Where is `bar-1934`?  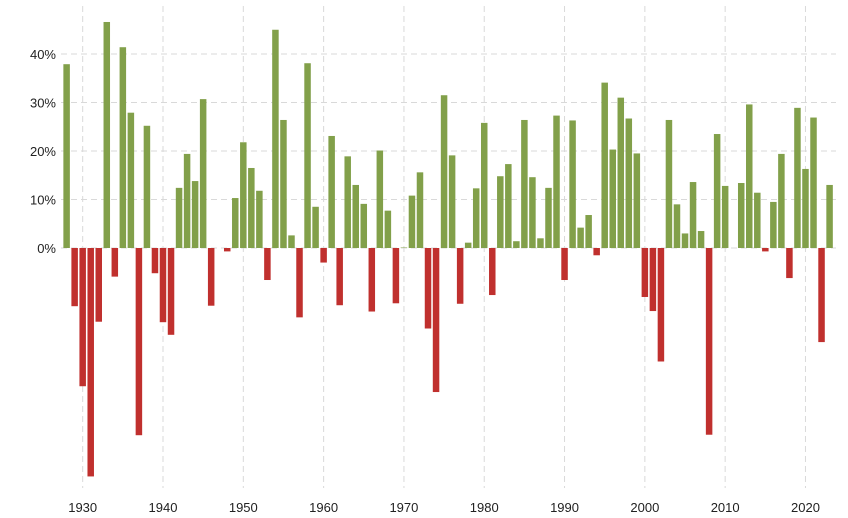 bar-1934 is located at coordinates (115, 262).